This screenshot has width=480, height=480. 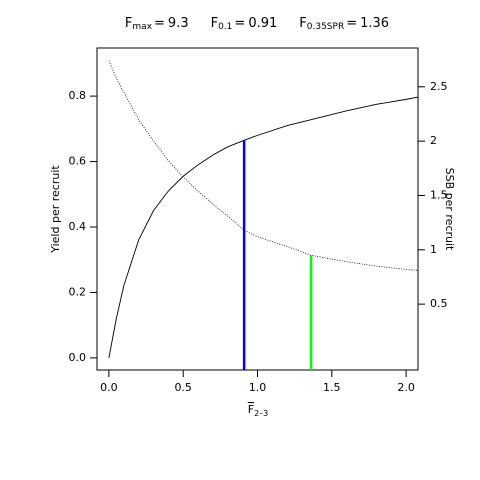 I want to click on y2-tick-label: 2, so click(x=433, y=140).